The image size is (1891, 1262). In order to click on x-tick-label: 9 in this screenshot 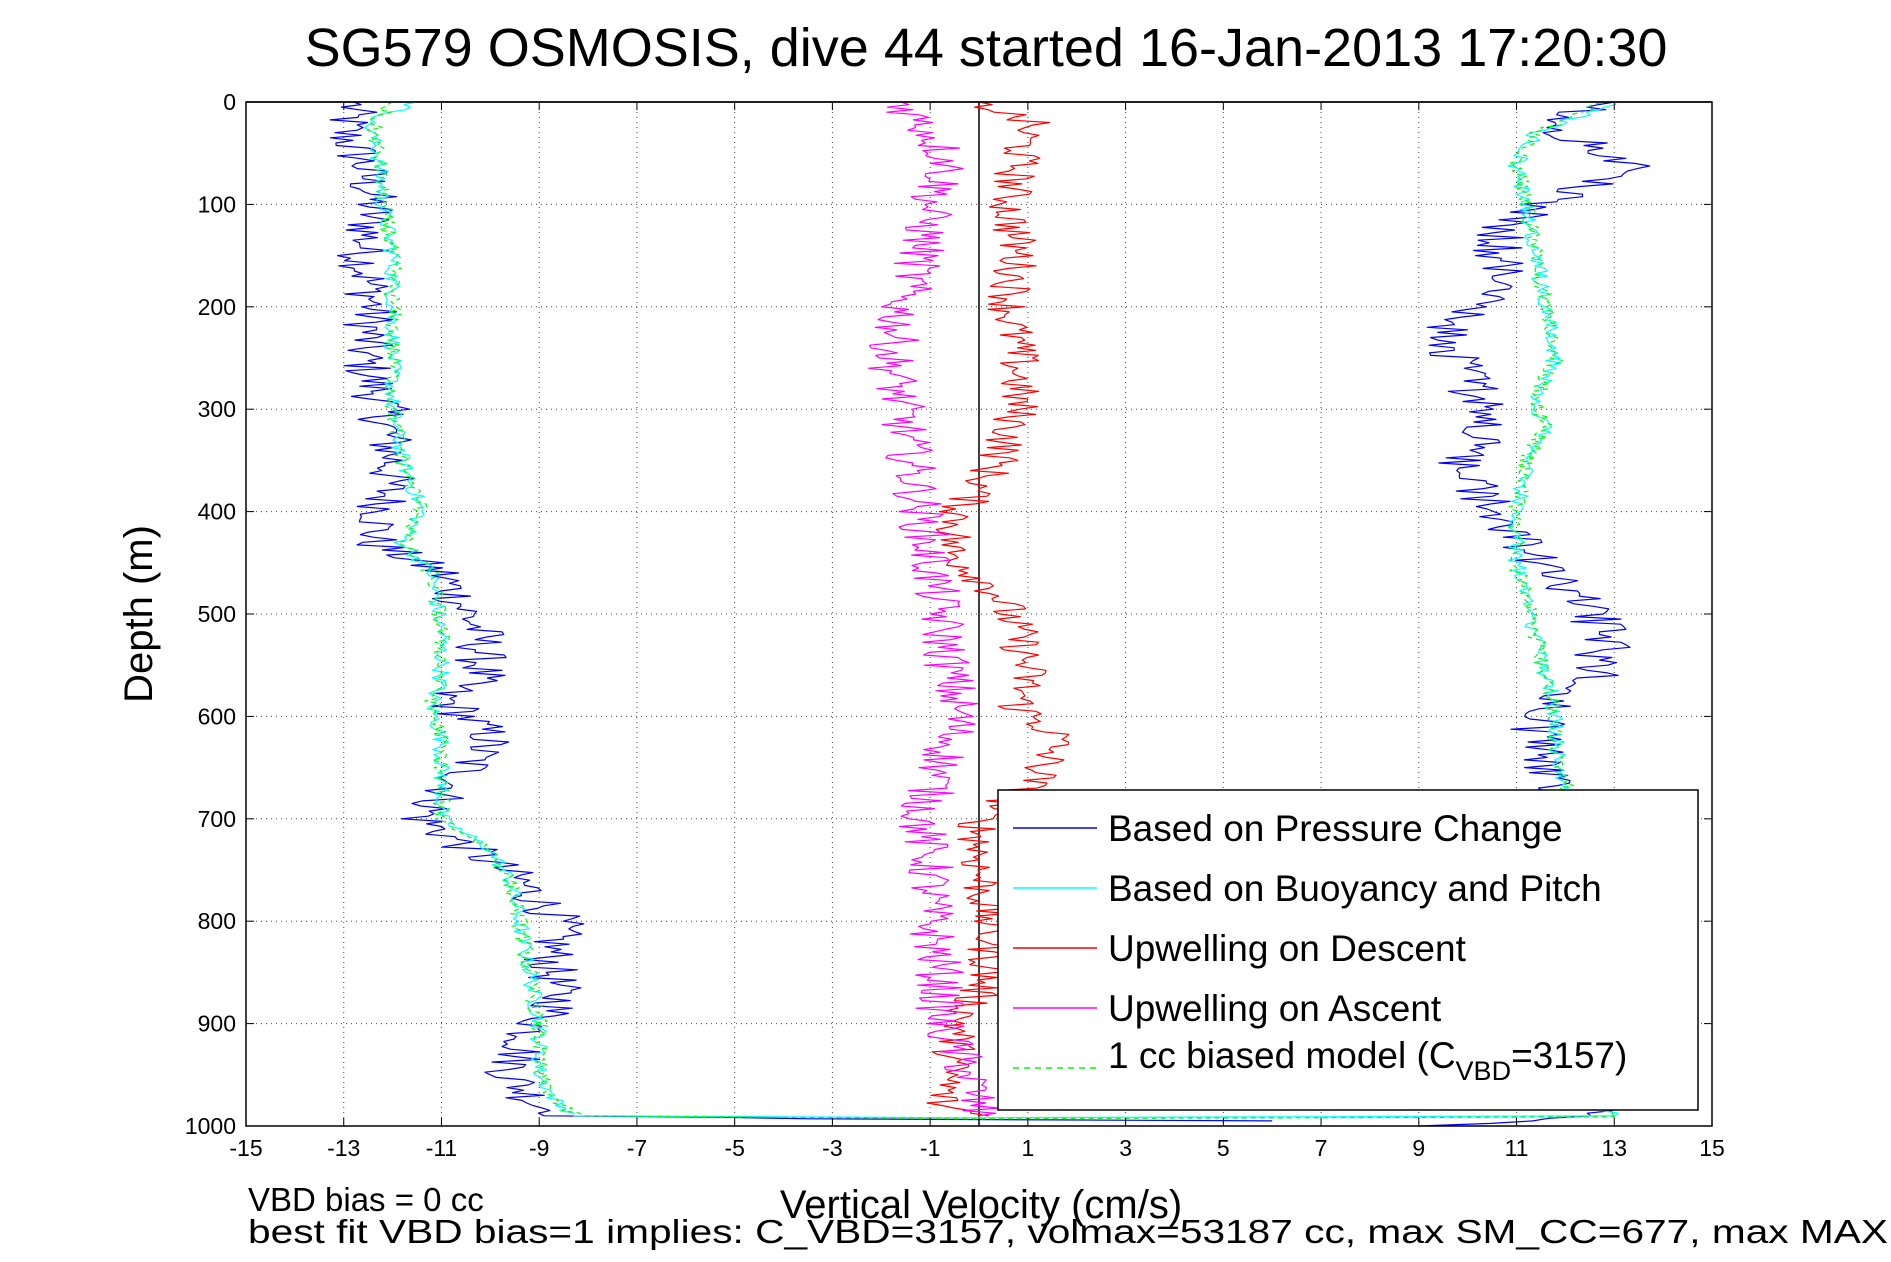, I will do `click(1418, 1148)`.